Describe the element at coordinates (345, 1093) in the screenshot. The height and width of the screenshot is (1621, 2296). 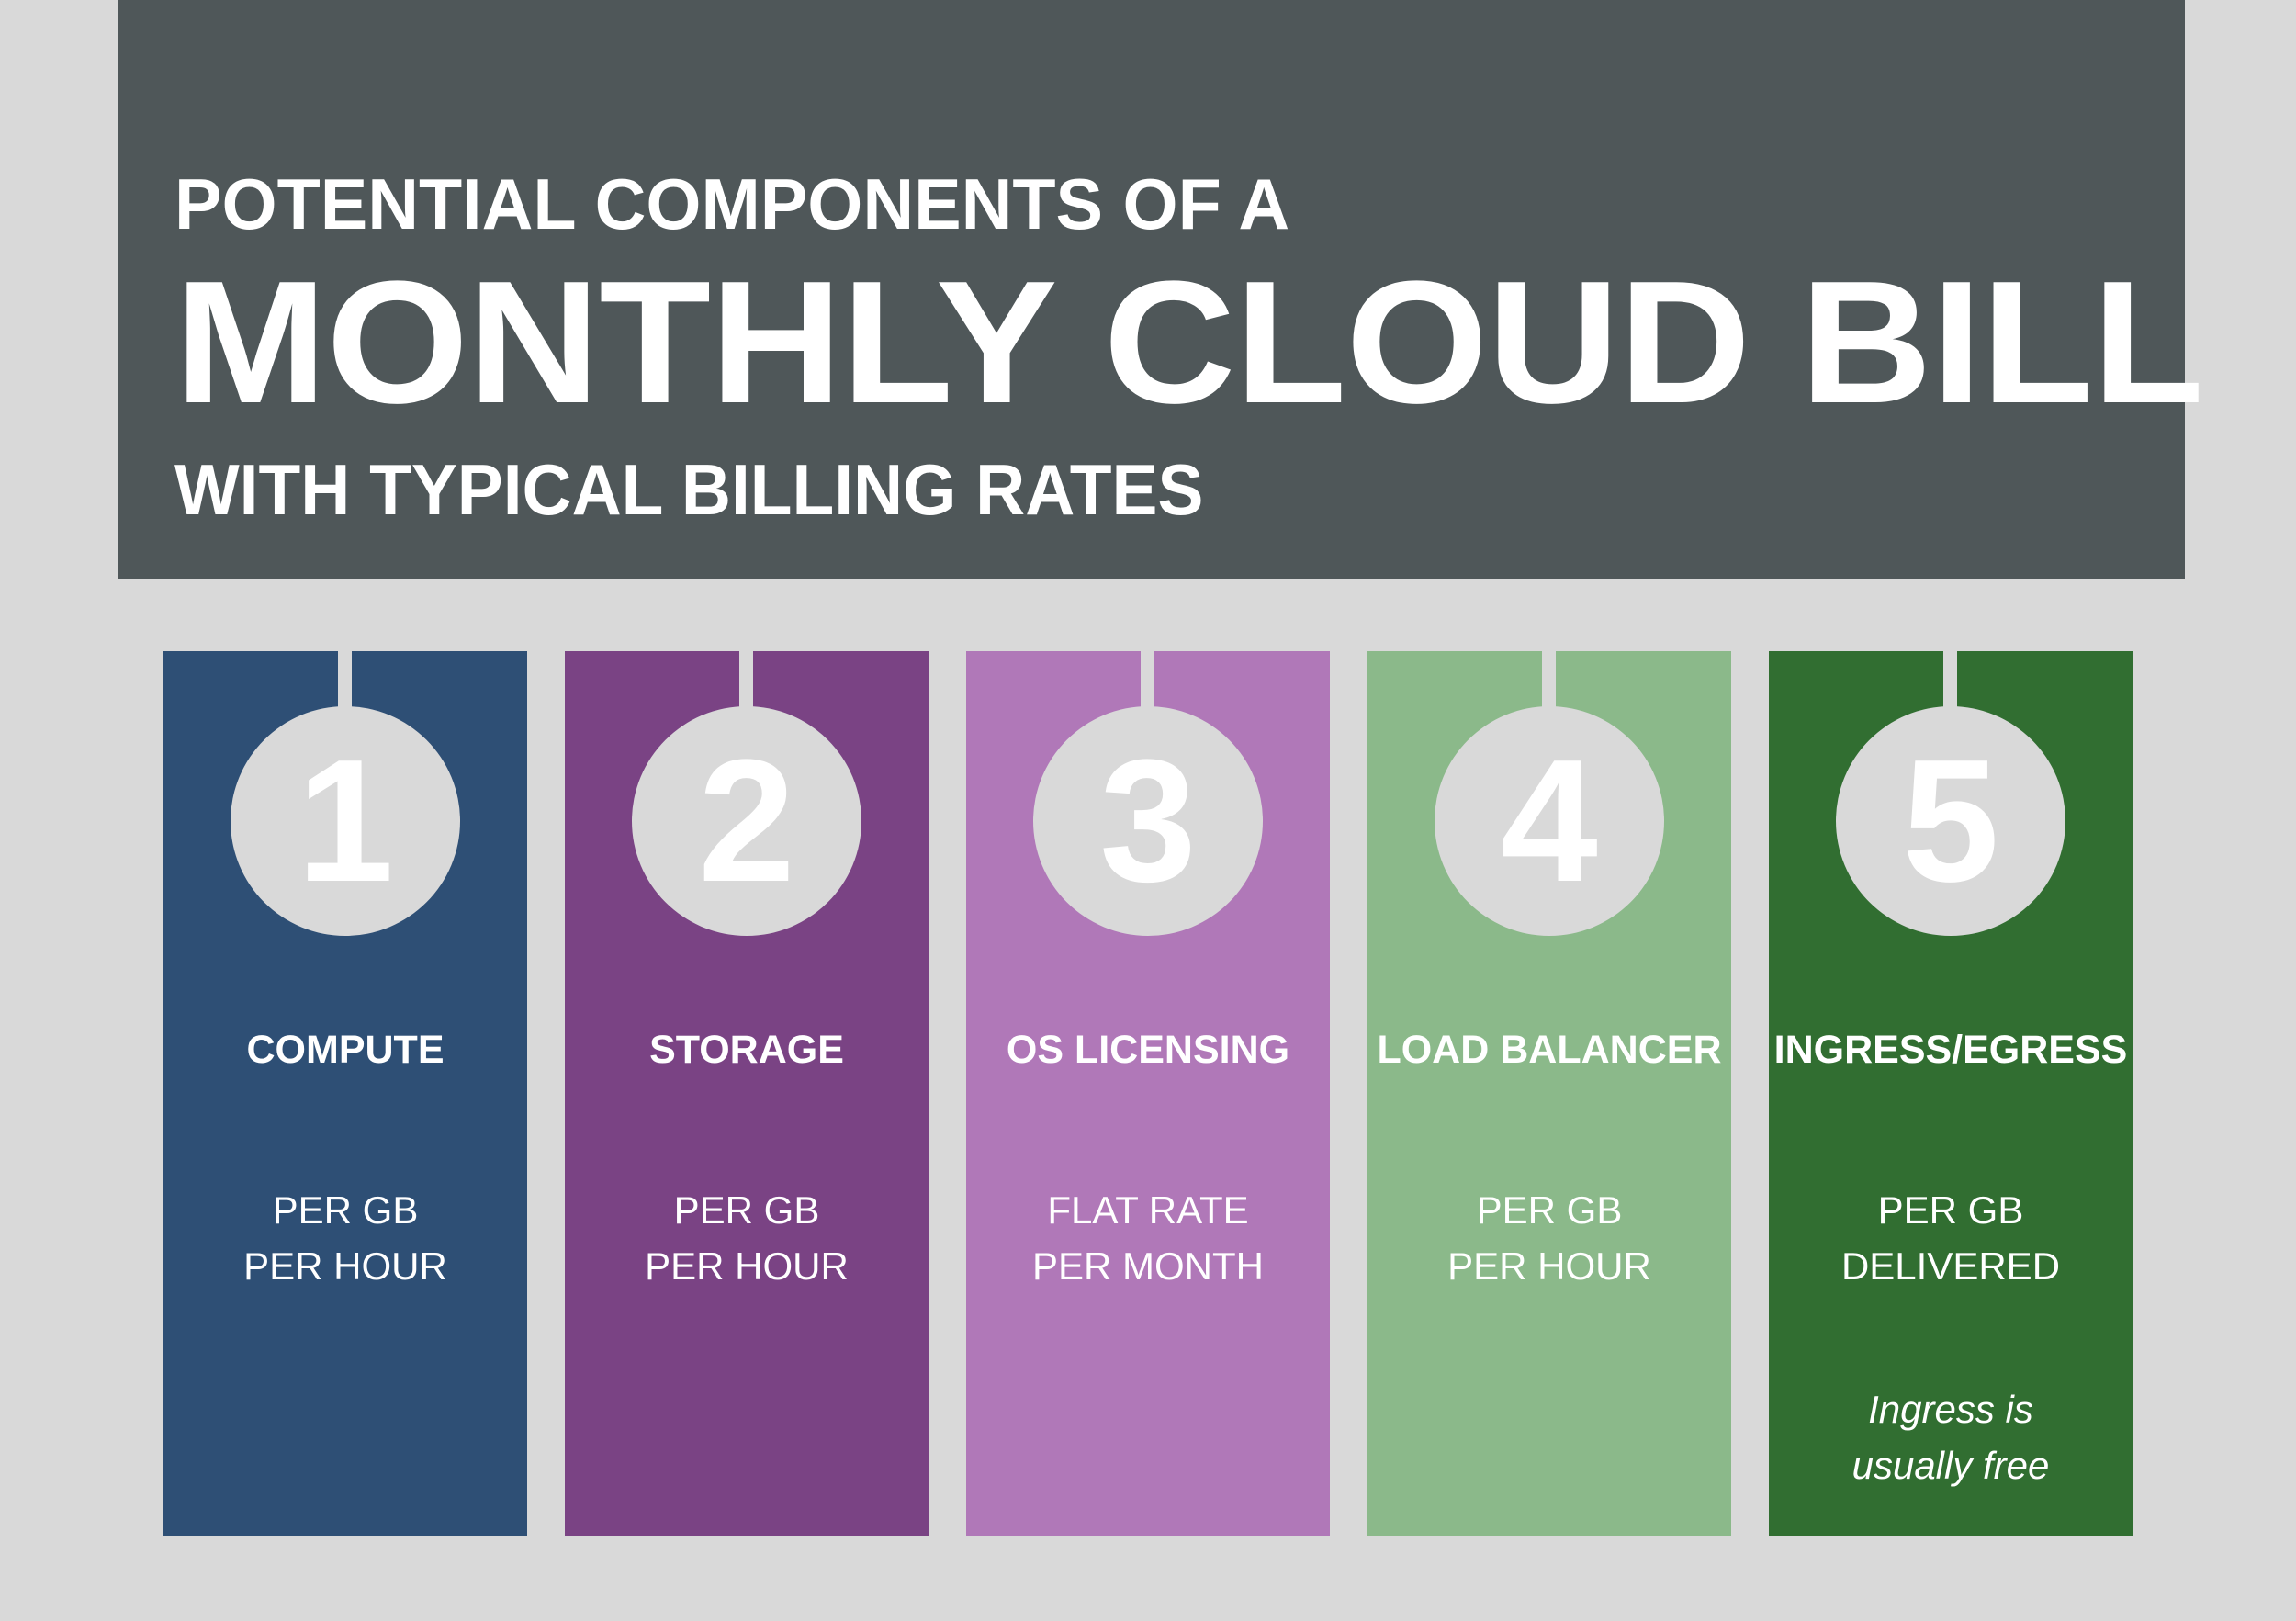
I see `component-card-compute: 1 COMPUTE PER GB PER HOUR` at that location.